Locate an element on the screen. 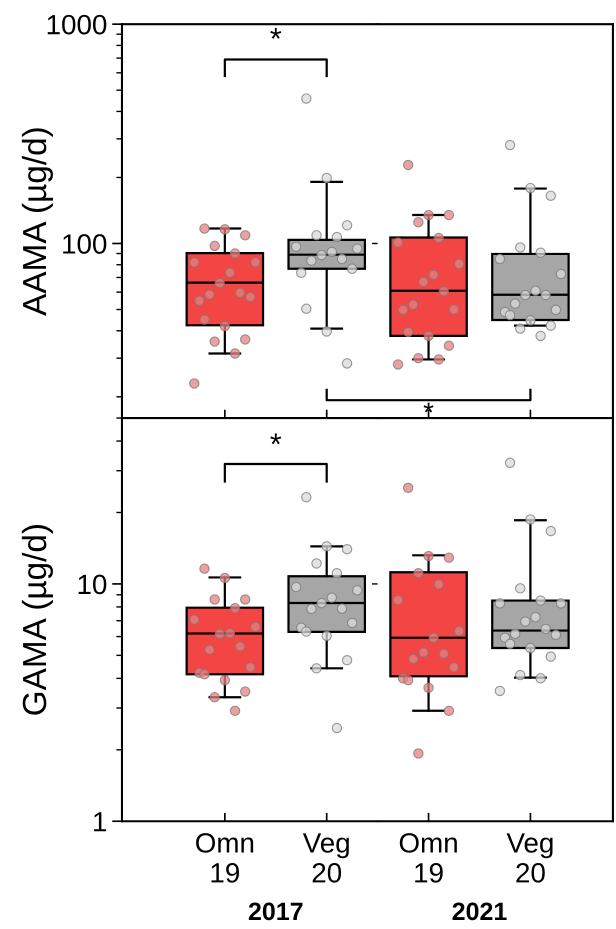 The image size is (616, 929). y-tick-label: 100 is located at coordinates (84, 244).